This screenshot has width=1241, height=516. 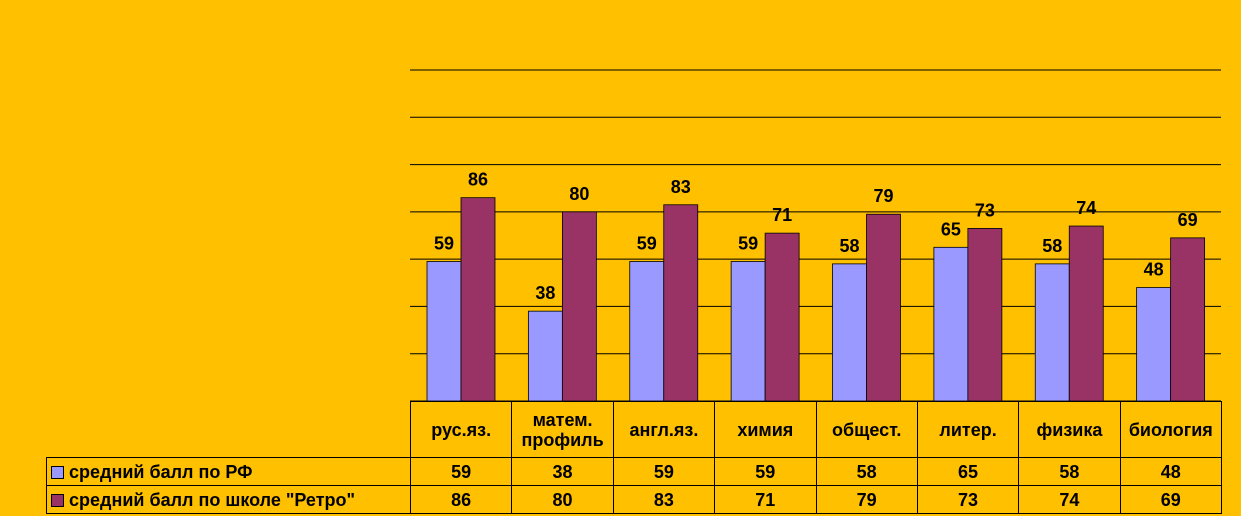 What do you see at coordinates (545, 293) in the screenshot?
I see `data-label: 38` at bounding box center [545, 293].